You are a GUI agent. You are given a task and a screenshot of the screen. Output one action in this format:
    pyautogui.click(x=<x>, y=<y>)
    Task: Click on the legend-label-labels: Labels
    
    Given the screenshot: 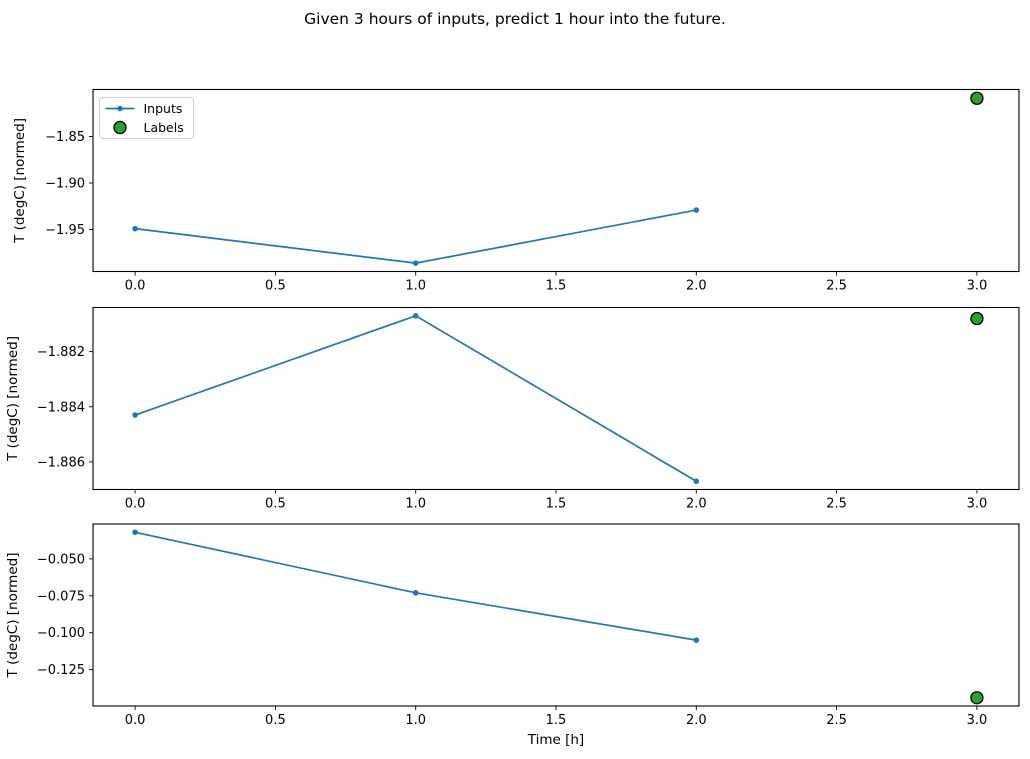 What is the action you would take?
    pyautogui.click(x=164, y=127)
    